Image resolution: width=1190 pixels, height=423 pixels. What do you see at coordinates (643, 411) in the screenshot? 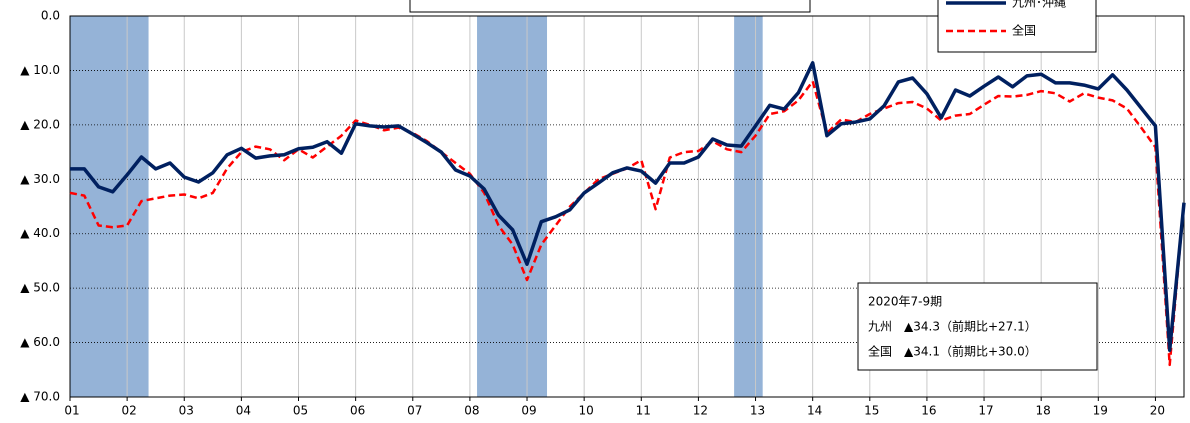
I see `x-tick-label: 11` at bounding box center [643, 411].